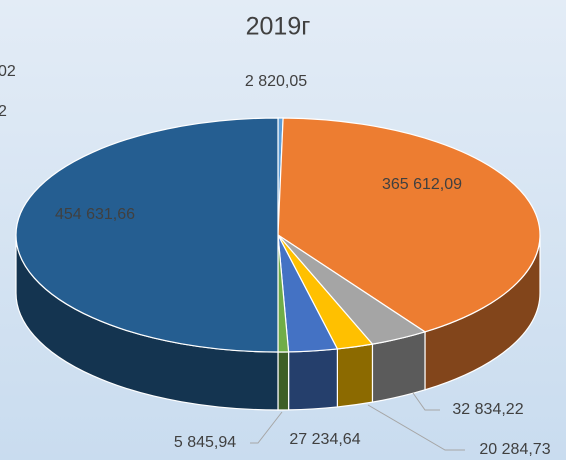 The image size is (566, 460). What do you see at coordinates (95, 214) in the screenshot?
I see `data-label: 454 631,66` at bounding box center [95, 214].